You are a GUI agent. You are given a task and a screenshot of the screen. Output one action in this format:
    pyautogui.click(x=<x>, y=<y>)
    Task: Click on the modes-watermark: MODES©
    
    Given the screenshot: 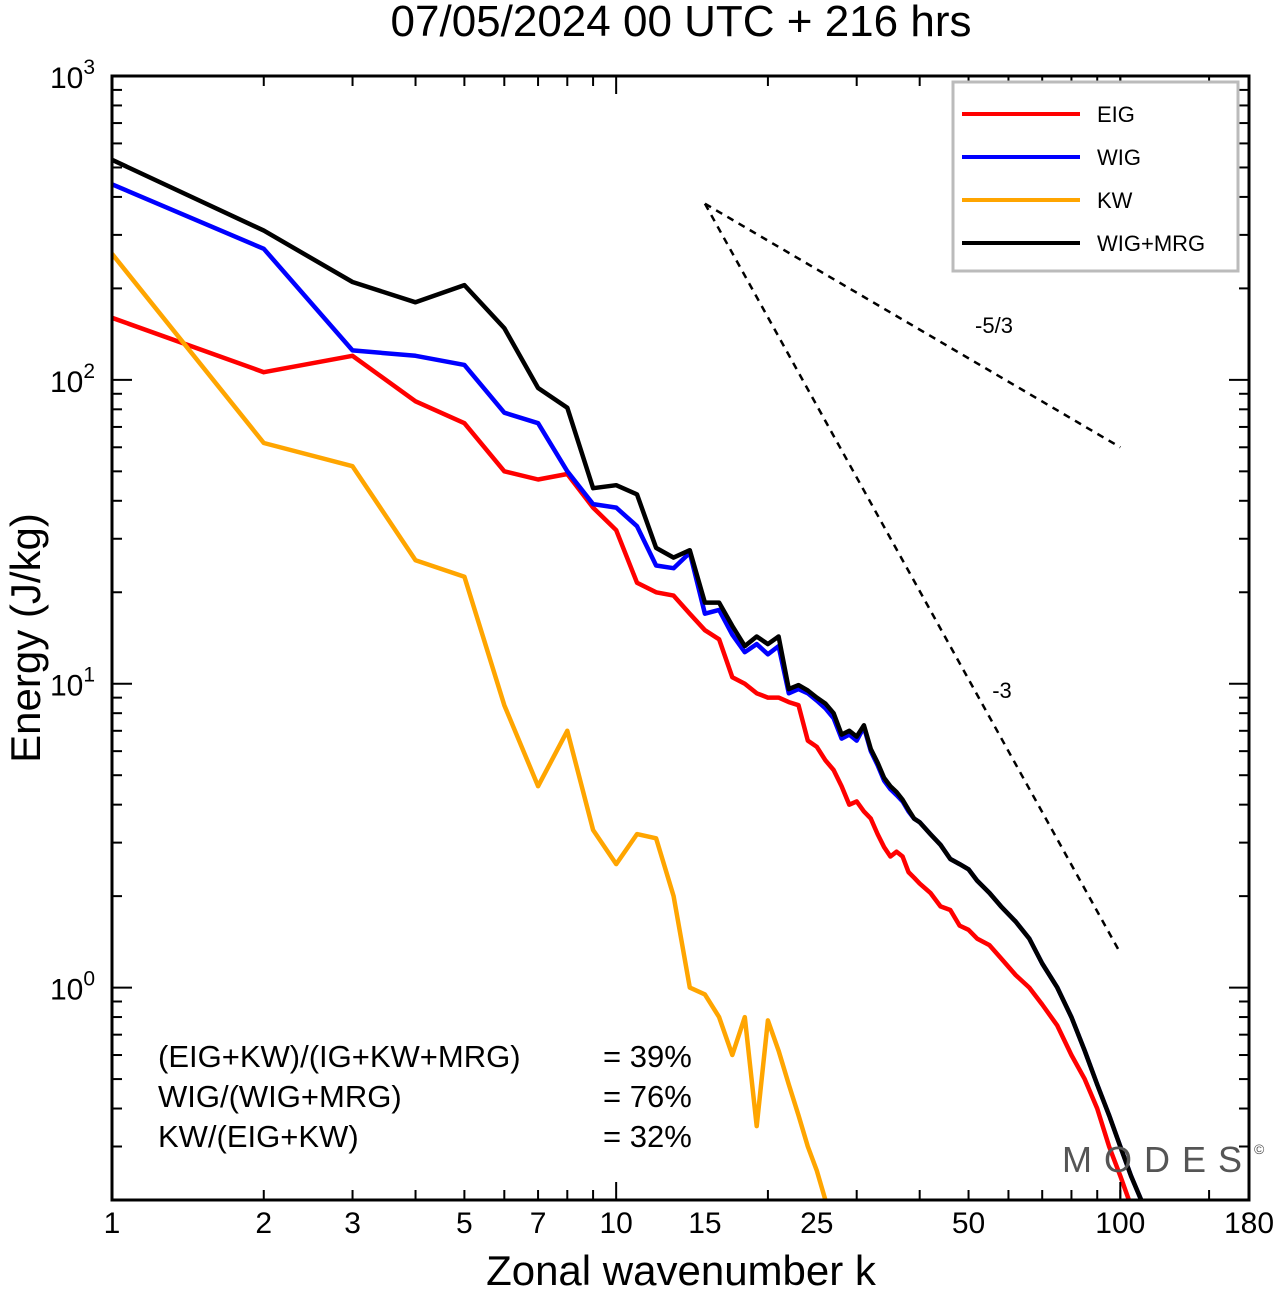 What is the action you would take?
    pyautogui.click(x=1163, y=1159)
    